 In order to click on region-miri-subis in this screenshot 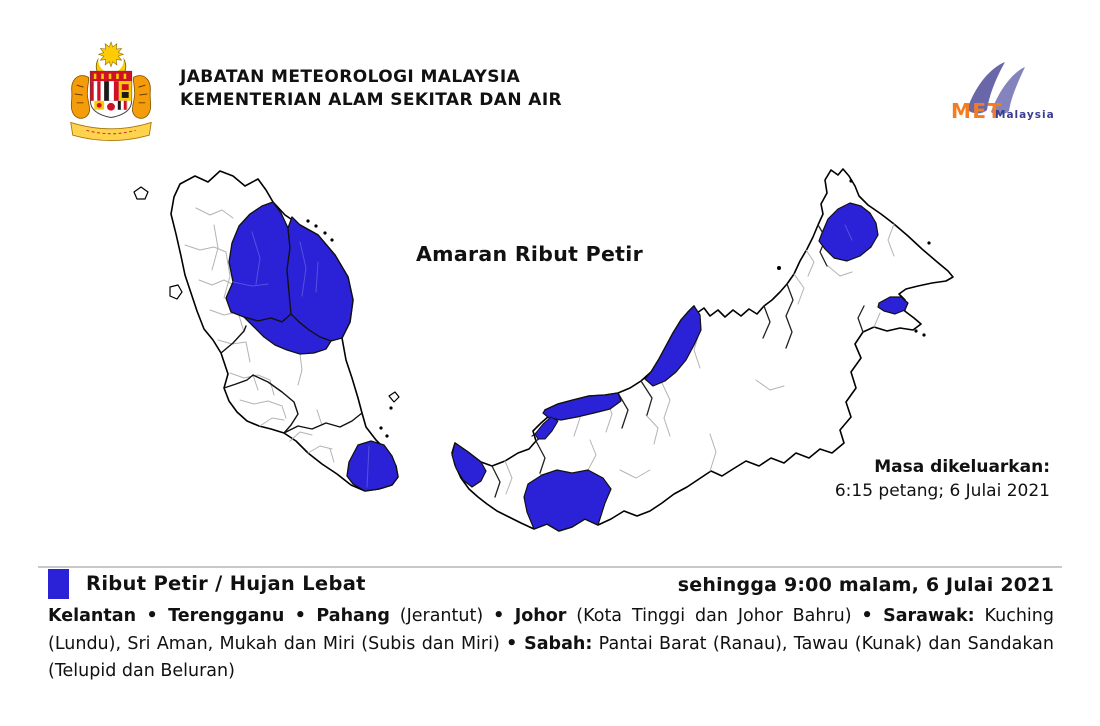, I will do `click(673, 346)`.